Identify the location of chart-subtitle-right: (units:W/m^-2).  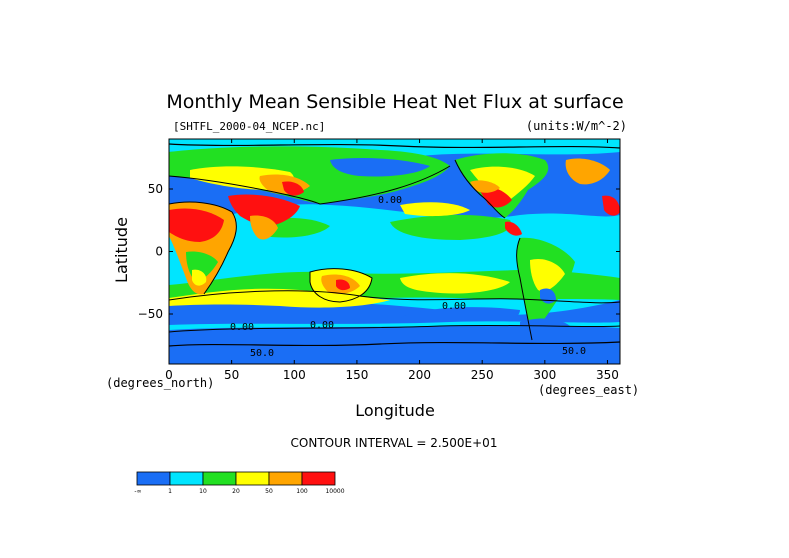
(576, 126).